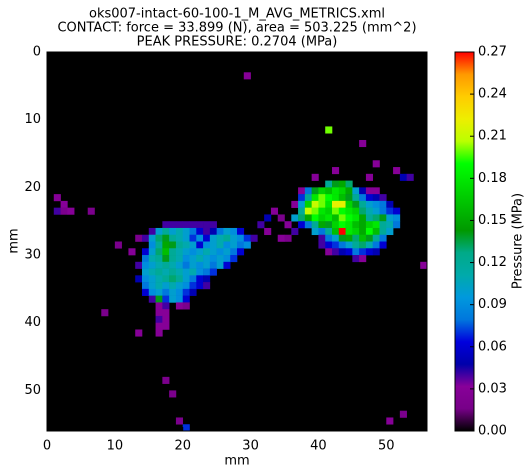 Image resolution: width=532 pixels, height=475 pixels. Describe the element at coordinates (32, 390) in the screenshot. I see `y-tick-label: 50` at that location.